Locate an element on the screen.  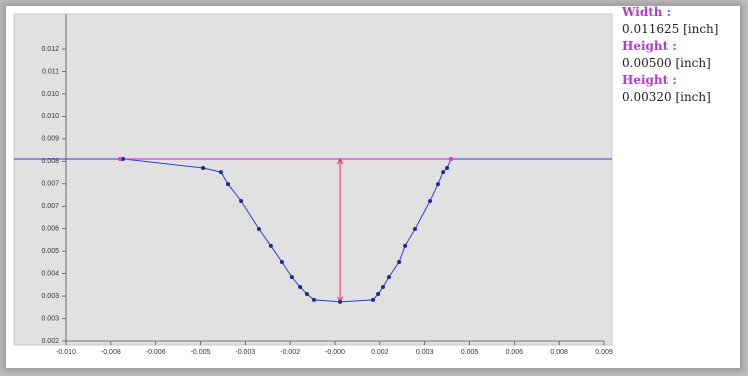
y-tick-label: 0.009 is located at coordinates (50, 139).